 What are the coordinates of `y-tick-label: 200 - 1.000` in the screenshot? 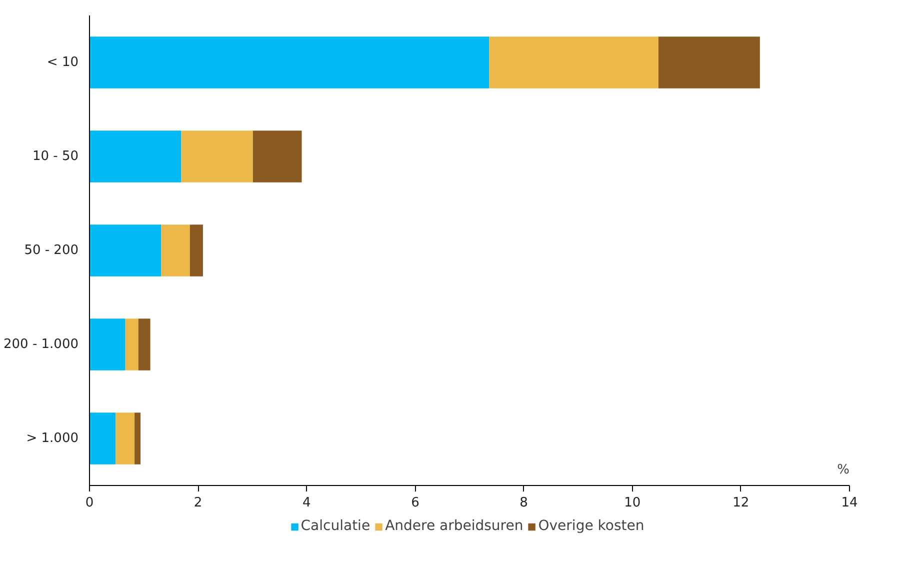 It's located at (41, 344).